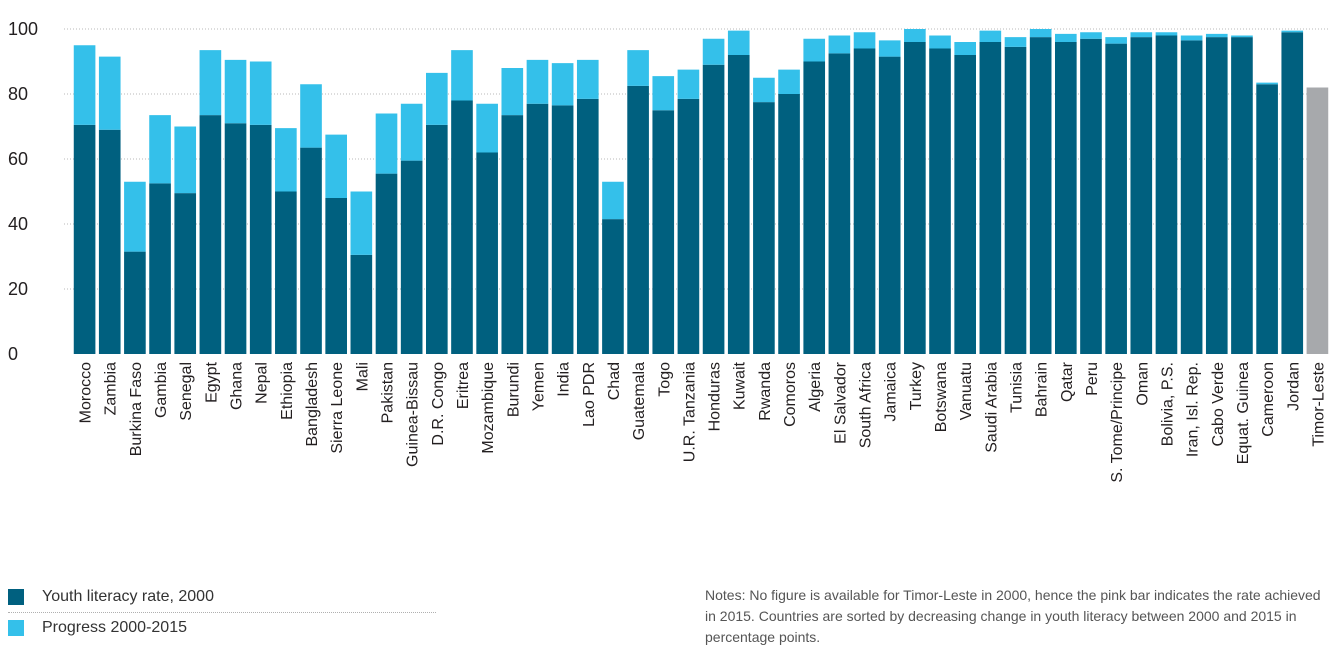 The image size is (1330, 649). What do you see at coordinates (1067, 381) in the screenshot?
I see `x-tick-label: Qatar` at bounding box center [1067, 381].